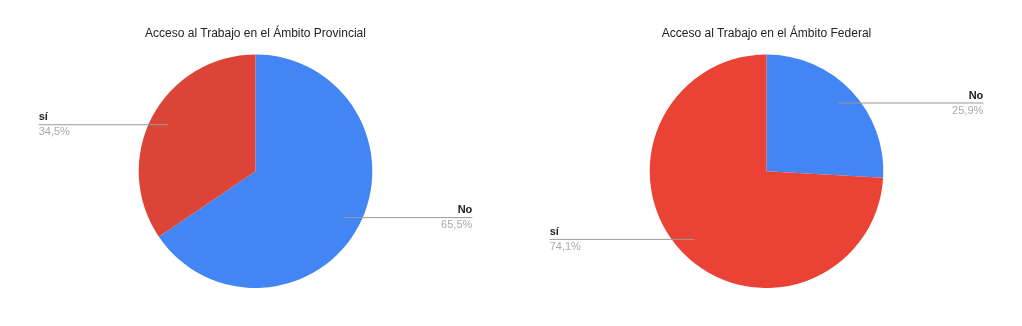 The width and height of the screenshot is (1022, 326). Describe the element at coordinates (565, 245) in the screenshot. I see `data-label: 74,1%` at that location.